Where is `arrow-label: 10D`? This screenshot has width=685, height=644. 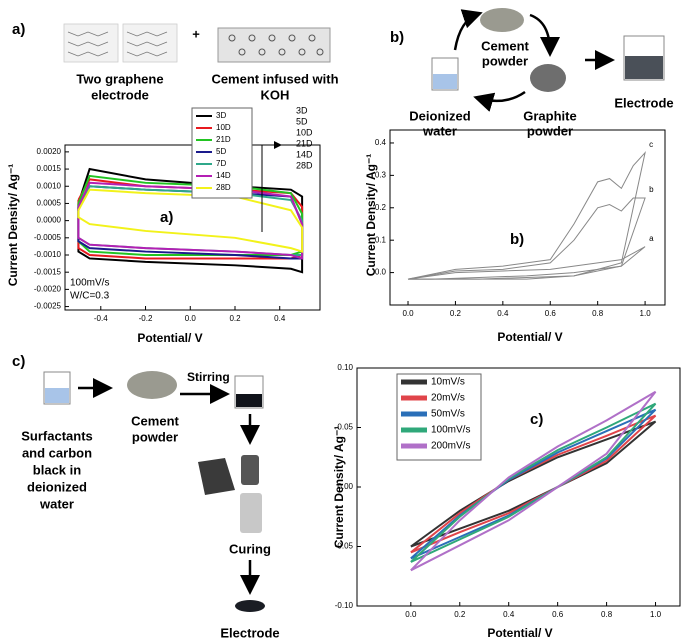 arrow-label: 10D is located at coordinates (304, 132).